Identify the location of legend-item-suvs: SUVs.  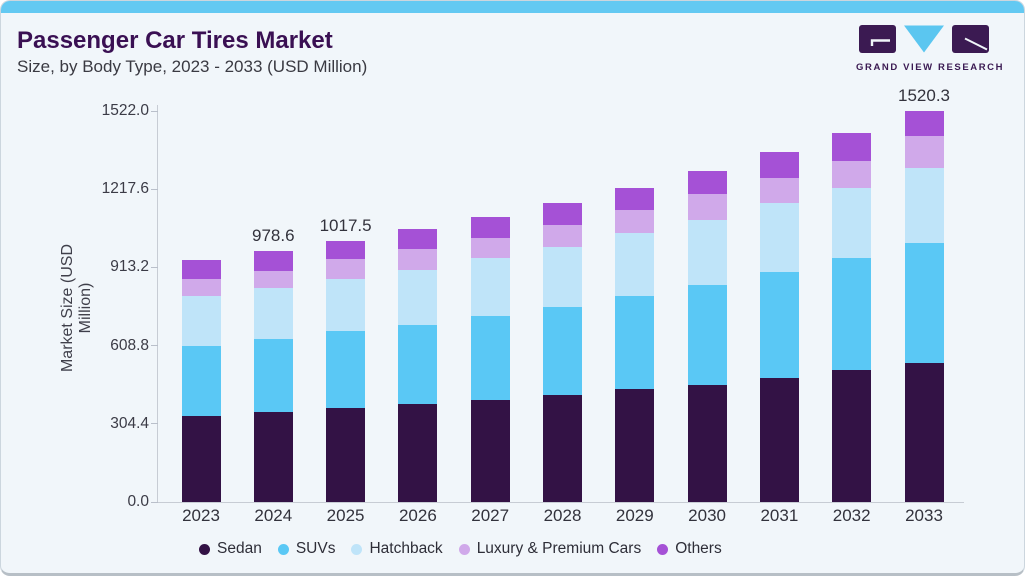
(306, 549).